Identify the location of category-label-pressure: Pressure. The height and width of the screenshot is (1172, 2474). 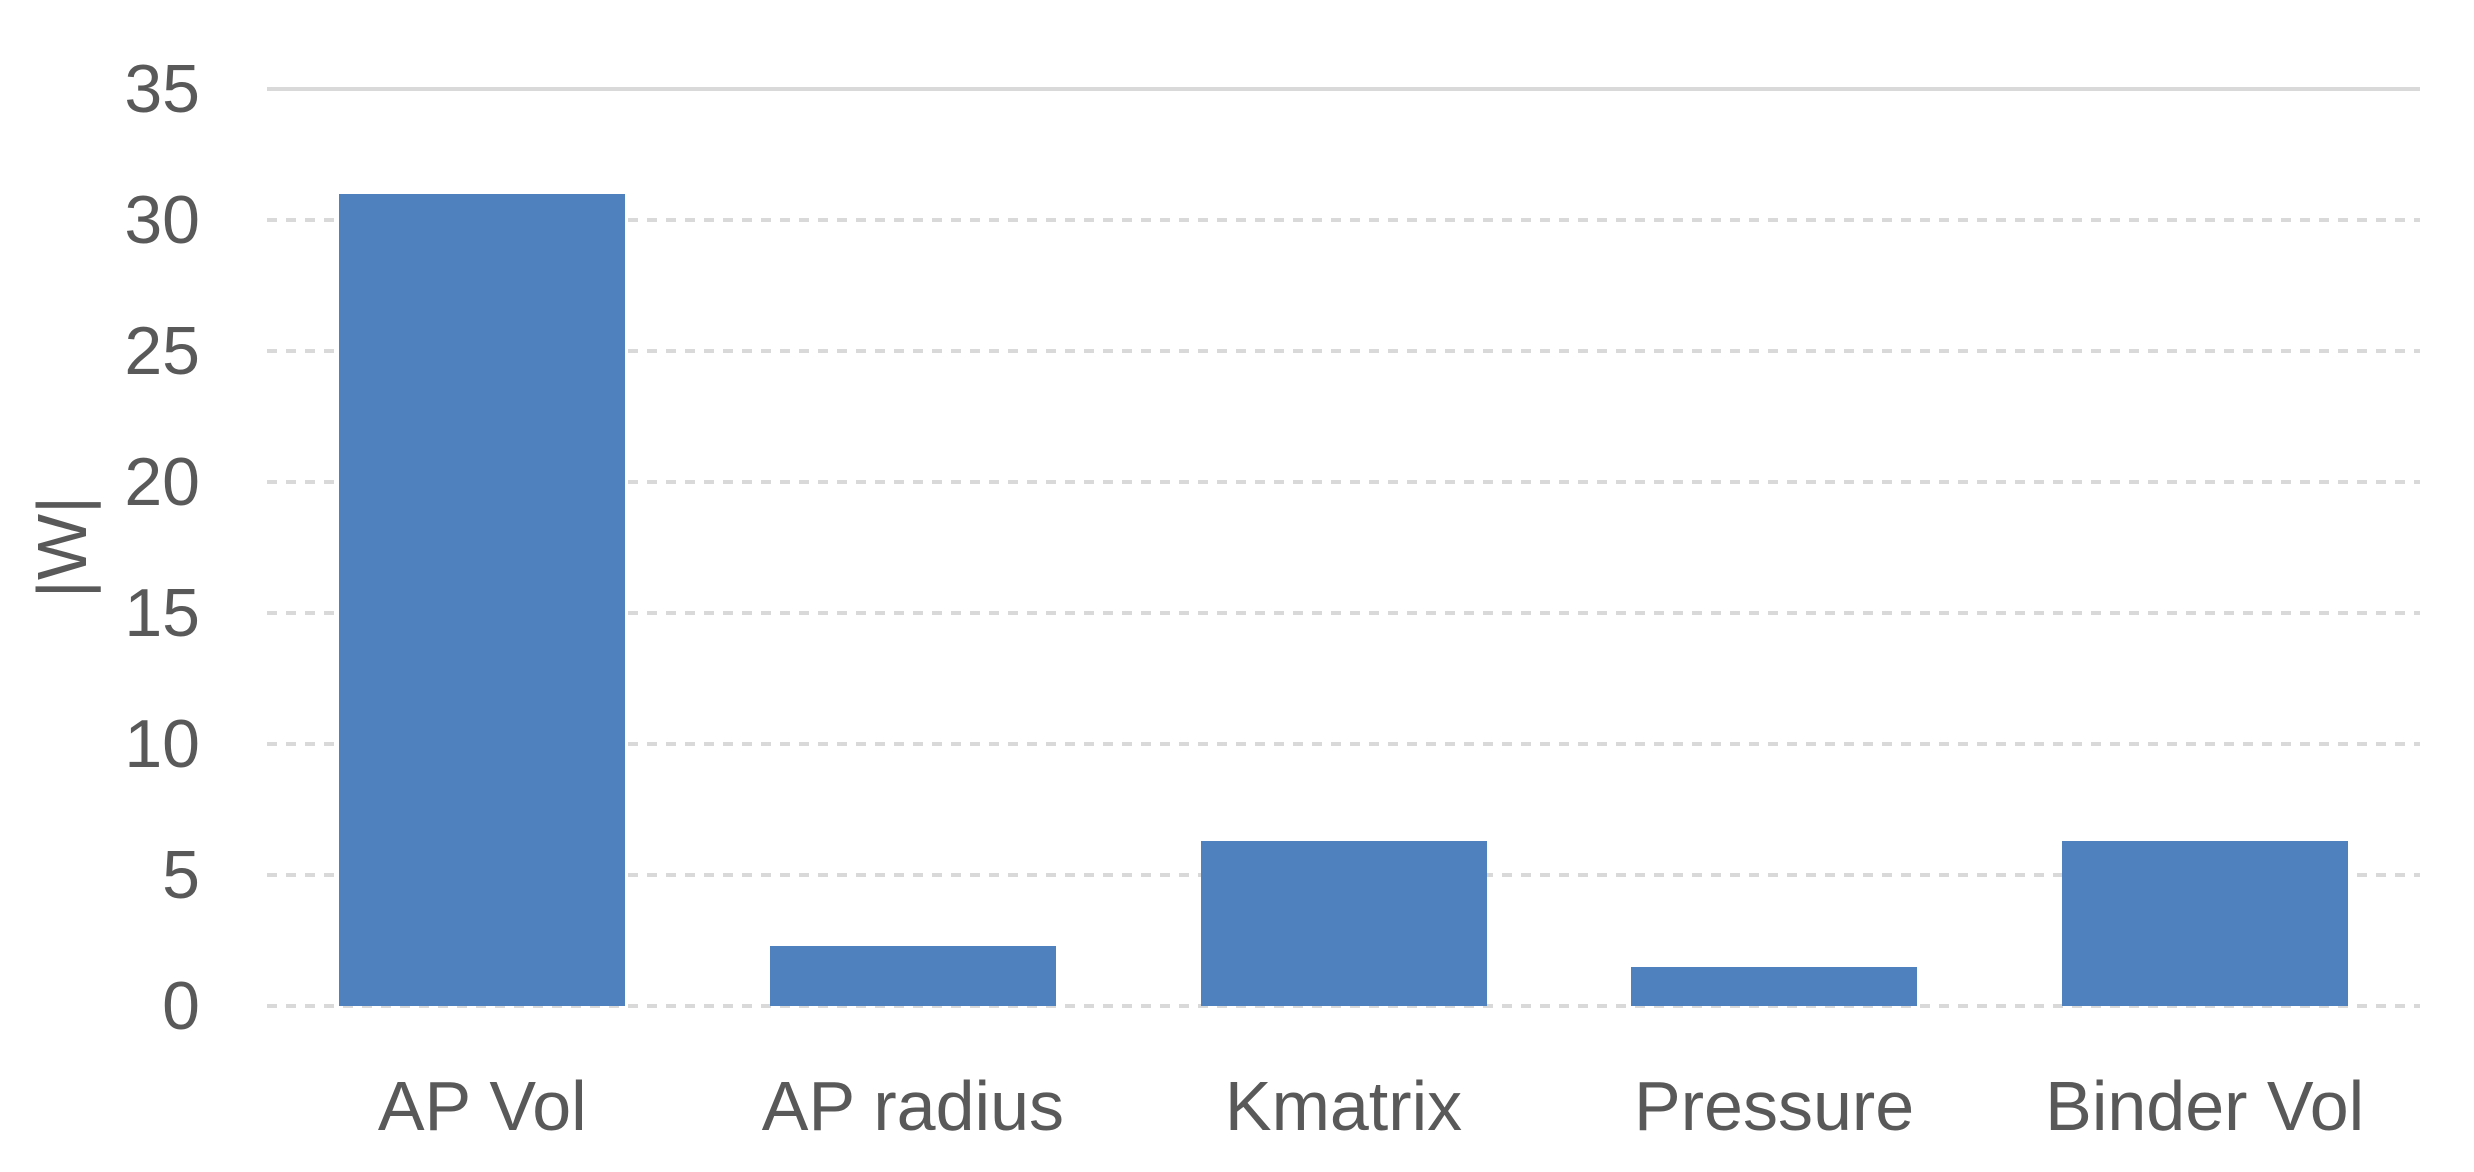
(1774, 1106).